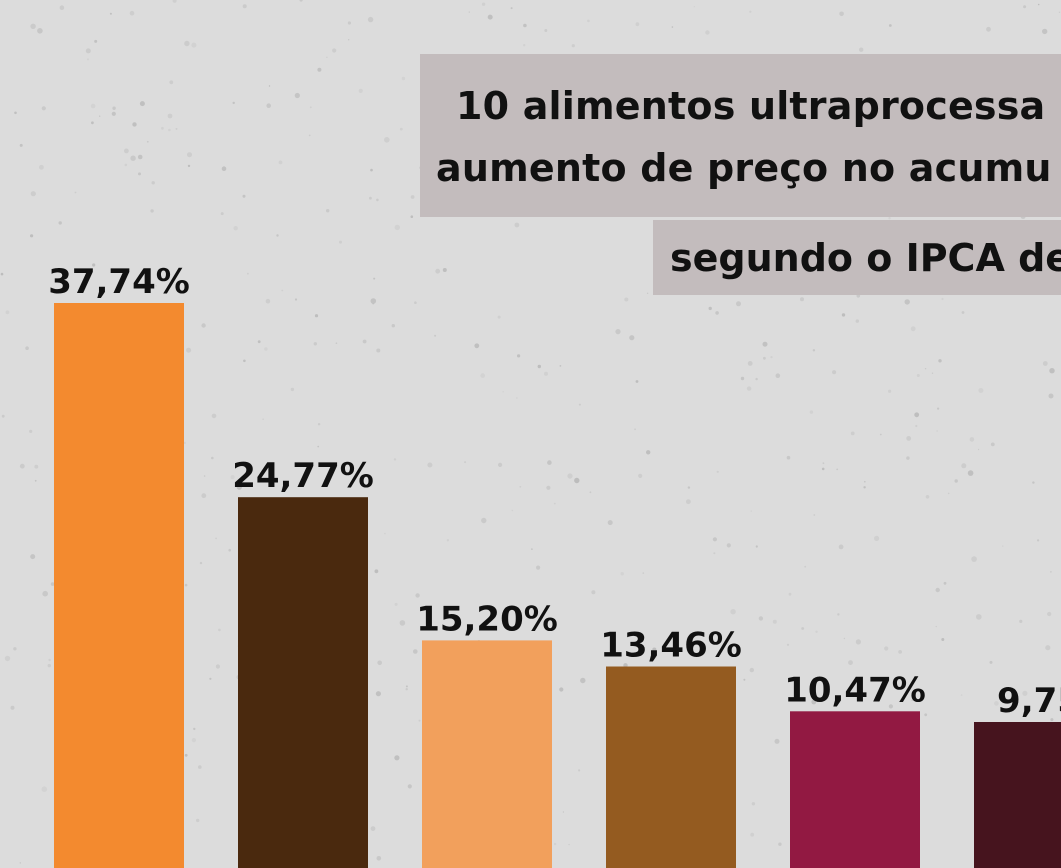 The width and height of the screenshot is (1061, 868). Describe the element at coordinates (751, 106) in the screenshot. I see `chart-title-line-1: 10 alimentos ultraprocessa` at that location.